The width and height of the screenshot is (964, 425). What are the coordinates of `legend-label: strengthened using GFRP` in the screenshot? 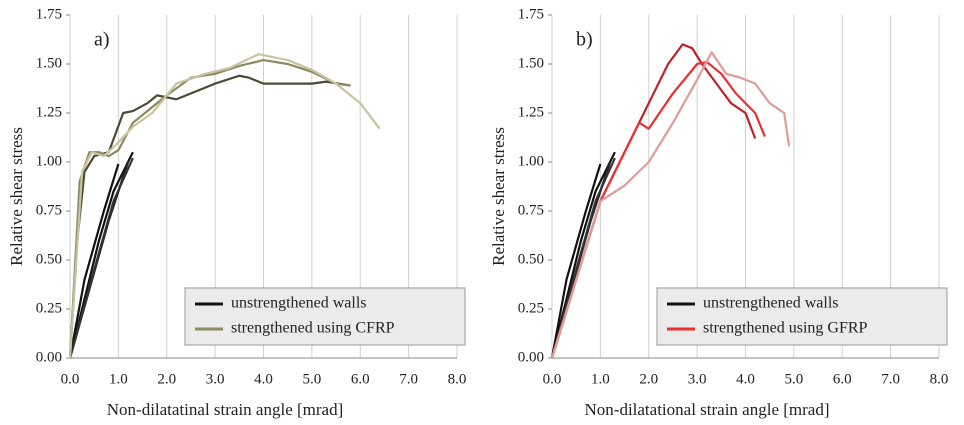 It's located at (785, 328).